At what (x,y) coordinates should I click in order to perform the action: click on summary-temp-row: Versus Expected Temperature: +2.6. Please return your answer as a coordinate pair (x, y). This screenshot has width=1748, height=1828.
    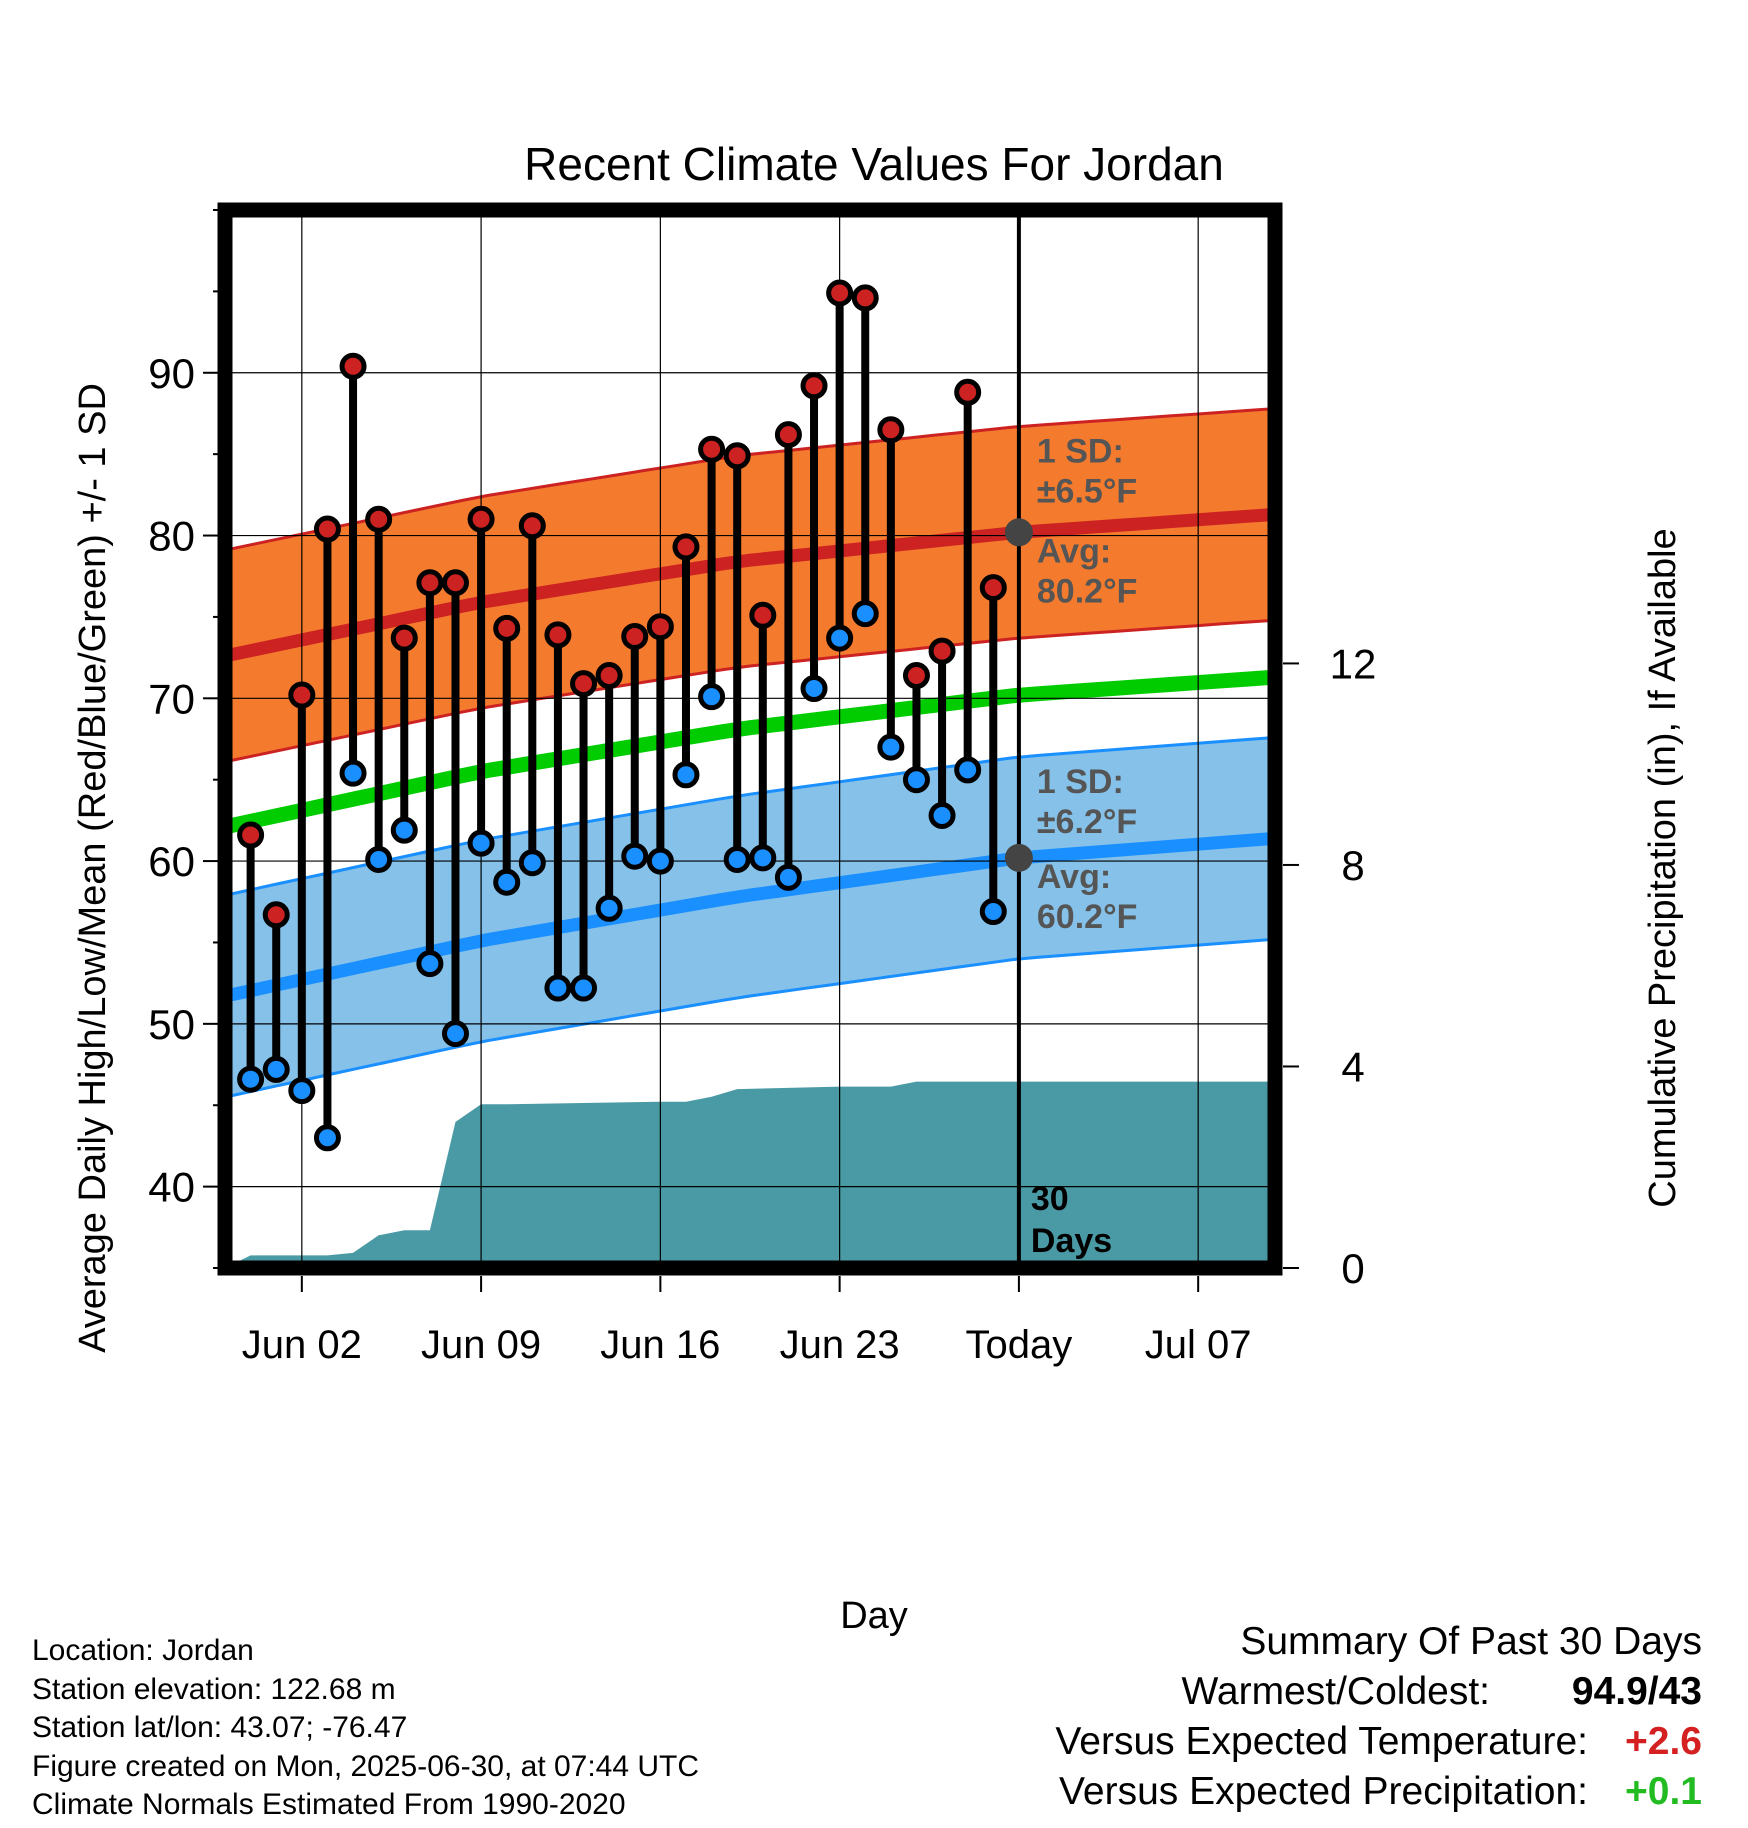
    Looking at the image, I should click on (1378, 1745).